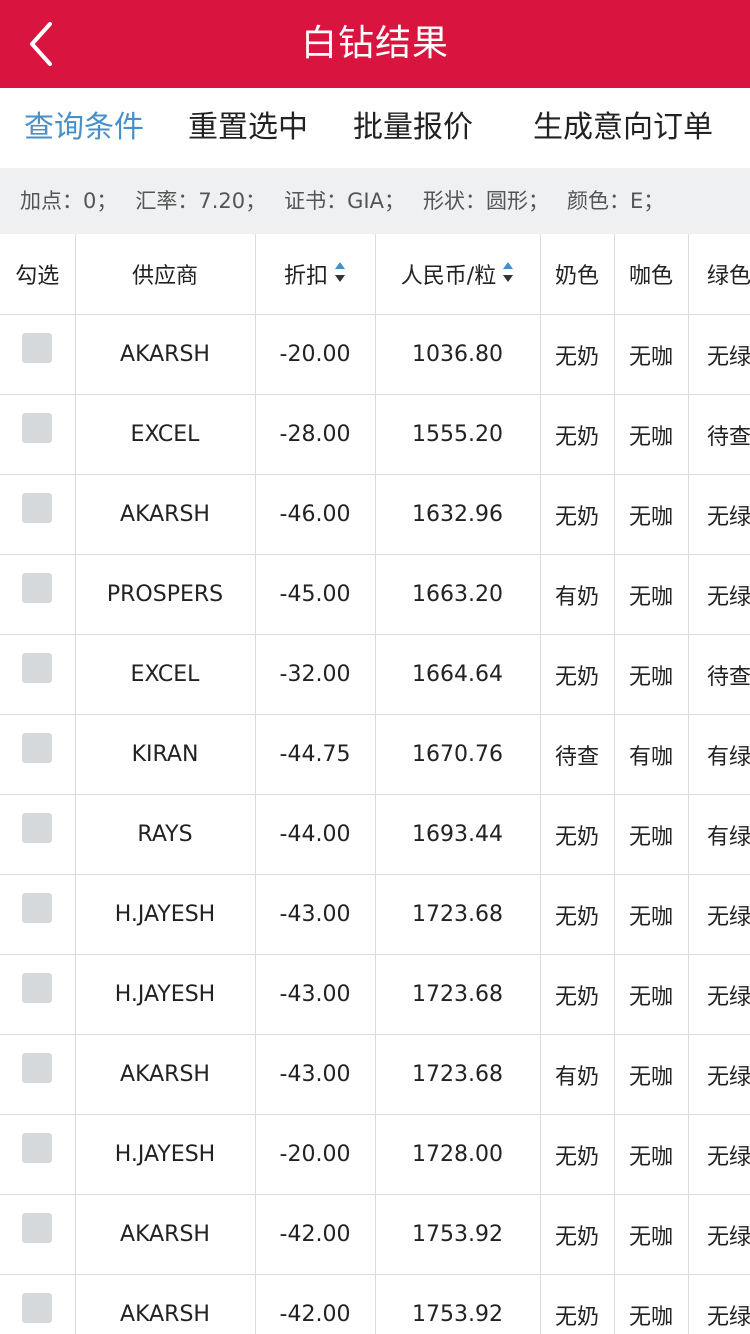 This screenshot has width=750, height=1334. I want to click on query-conditions-button: 查询条件, so click(84, 127).